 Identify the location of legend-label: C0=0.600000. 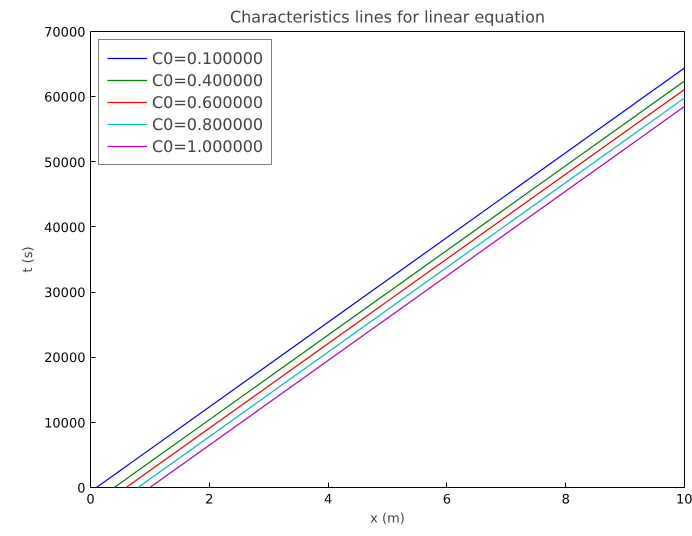
(208, 102).